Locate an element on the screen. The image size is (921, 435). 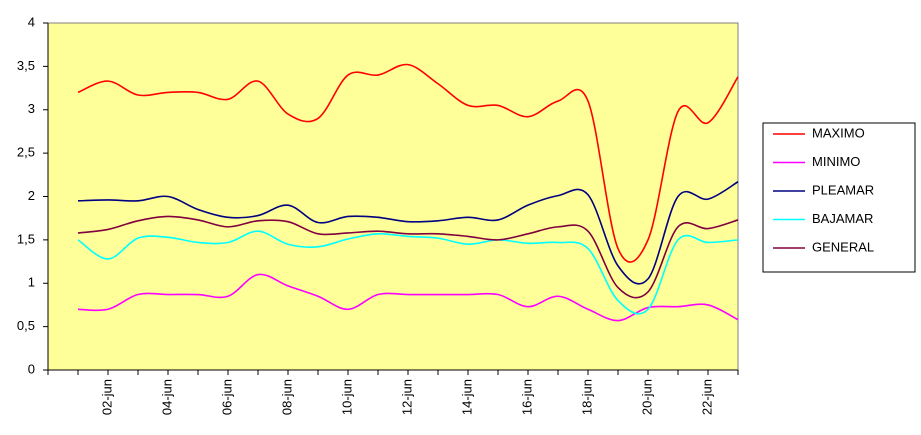
x-tick-label: 02-jun is located at coordinates (106, 397).